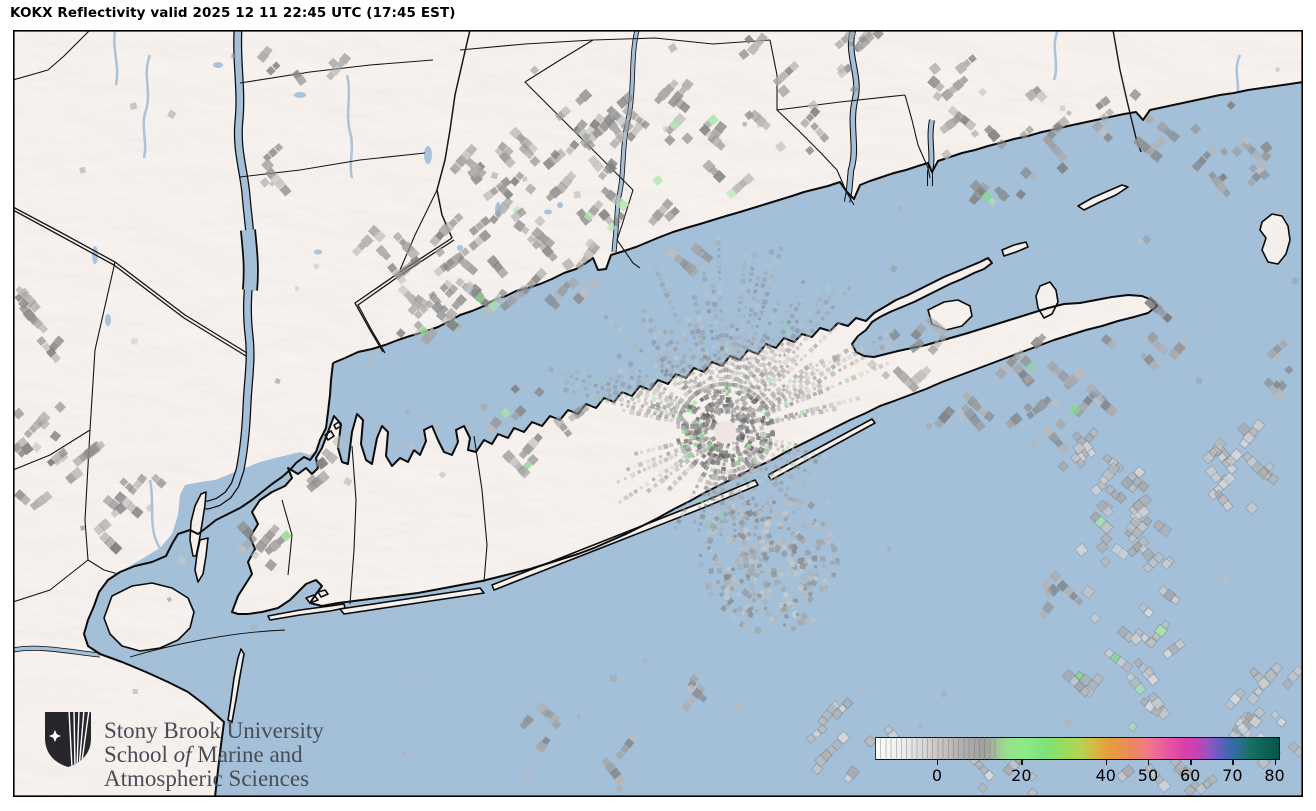  Describe the element at coordinates (1105, 775) in the screenshot. I see `colorbar-tick-label: 40` at that location.